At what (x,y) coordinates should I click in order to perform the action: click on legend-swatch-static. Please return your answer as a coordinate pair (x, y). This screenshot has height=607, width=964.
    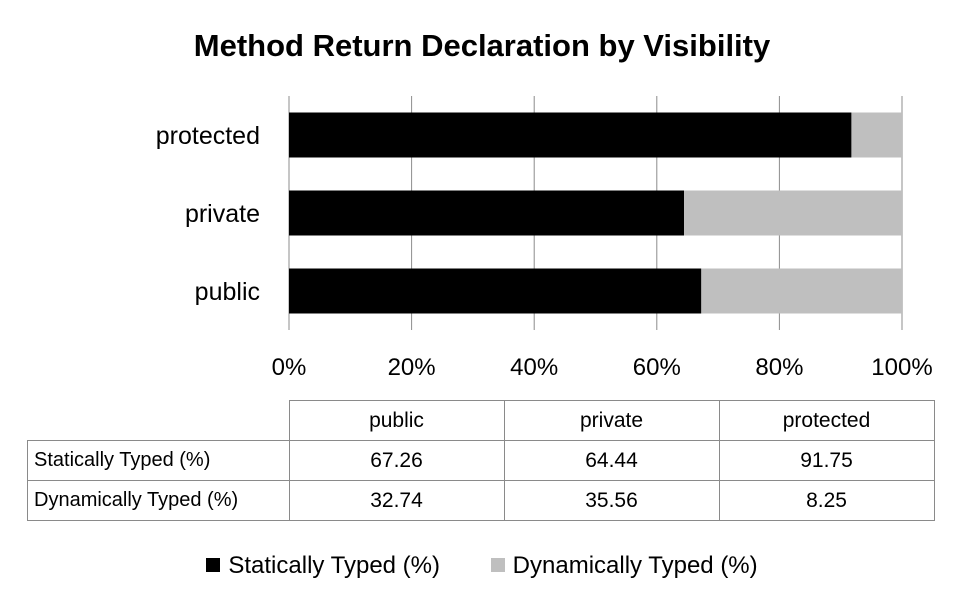
    Looking at the image, I should click on (213, 565).